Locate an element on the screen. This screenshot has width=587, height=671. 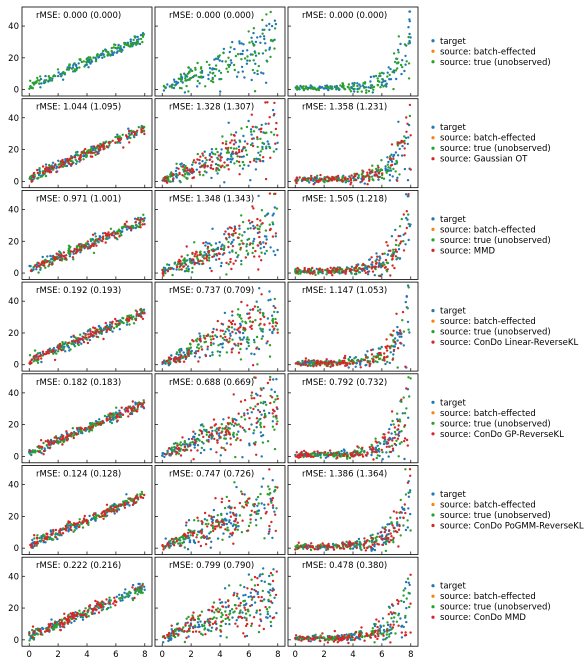
legend-label: source: true (unobserved) is located at coordinates (495, 63).